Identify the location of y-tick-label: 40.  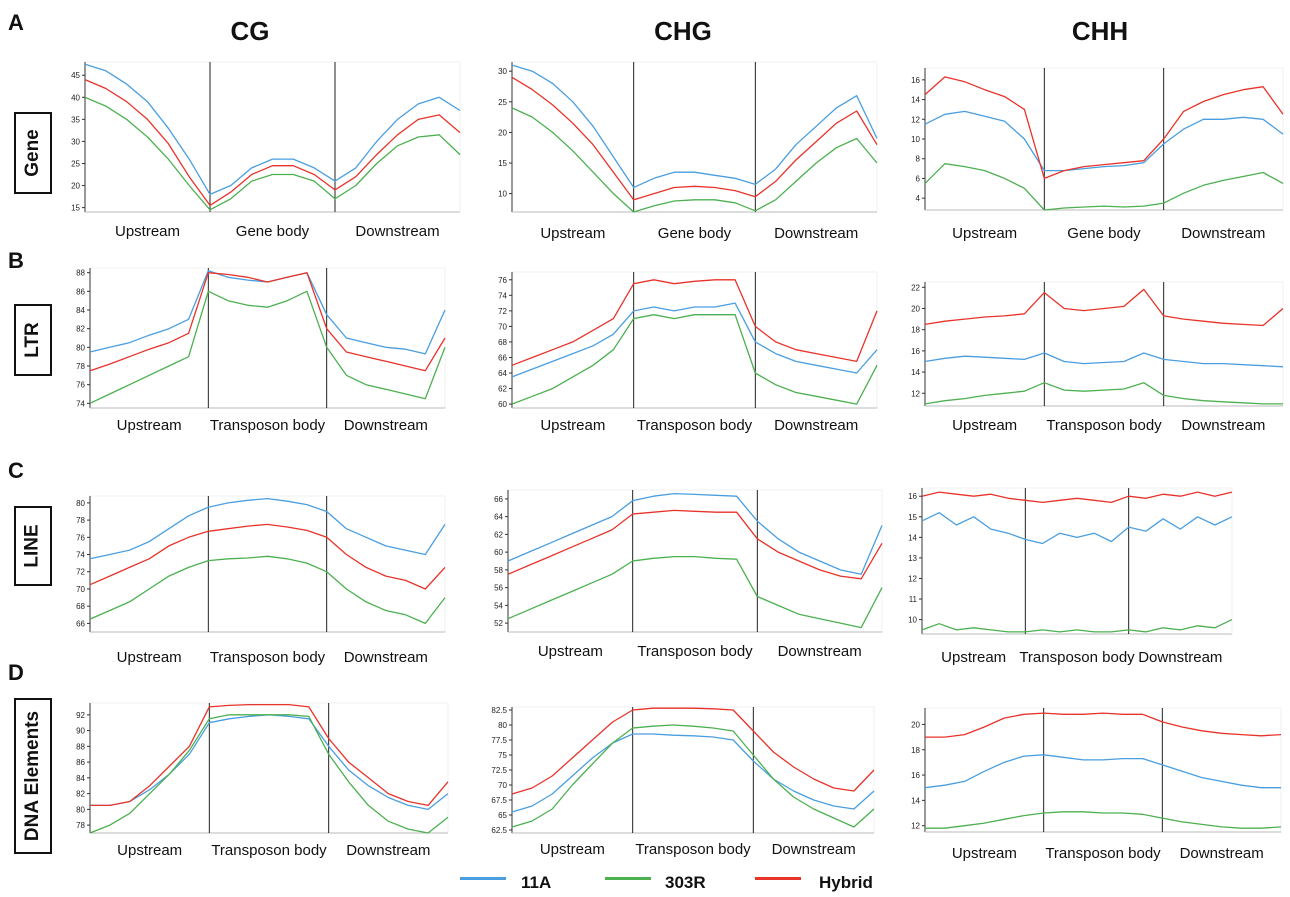
(75, 97).